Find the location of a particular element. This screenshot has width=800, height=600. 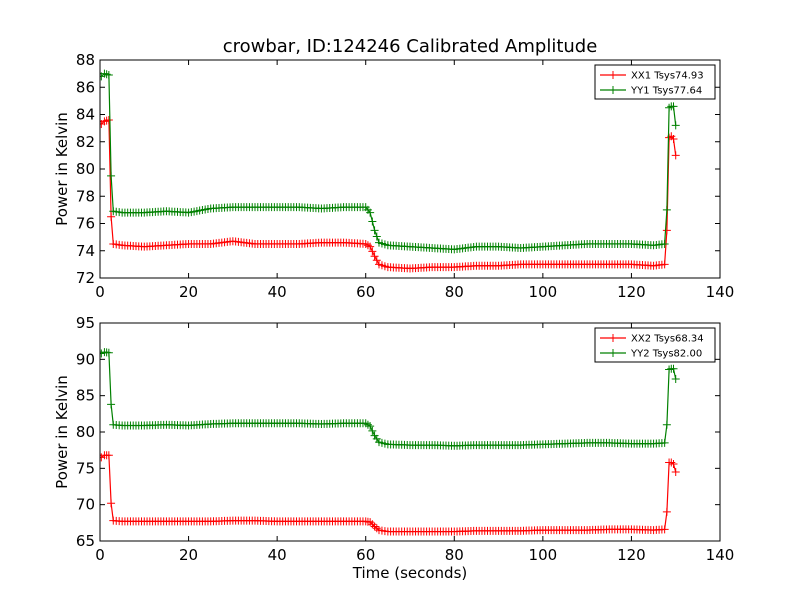

y-tick-label: 76 is located at coordinates (85, 224).